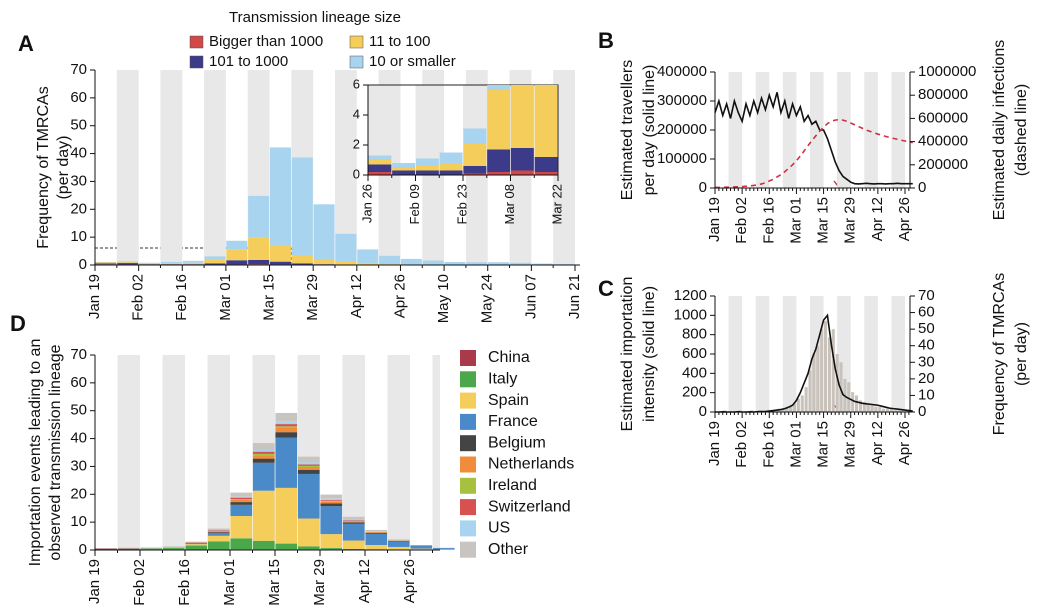 The image size is (1038, 609). Describe the element at coordinates (606, 40) in the screenshot. I see `panel-label: B` at that location.